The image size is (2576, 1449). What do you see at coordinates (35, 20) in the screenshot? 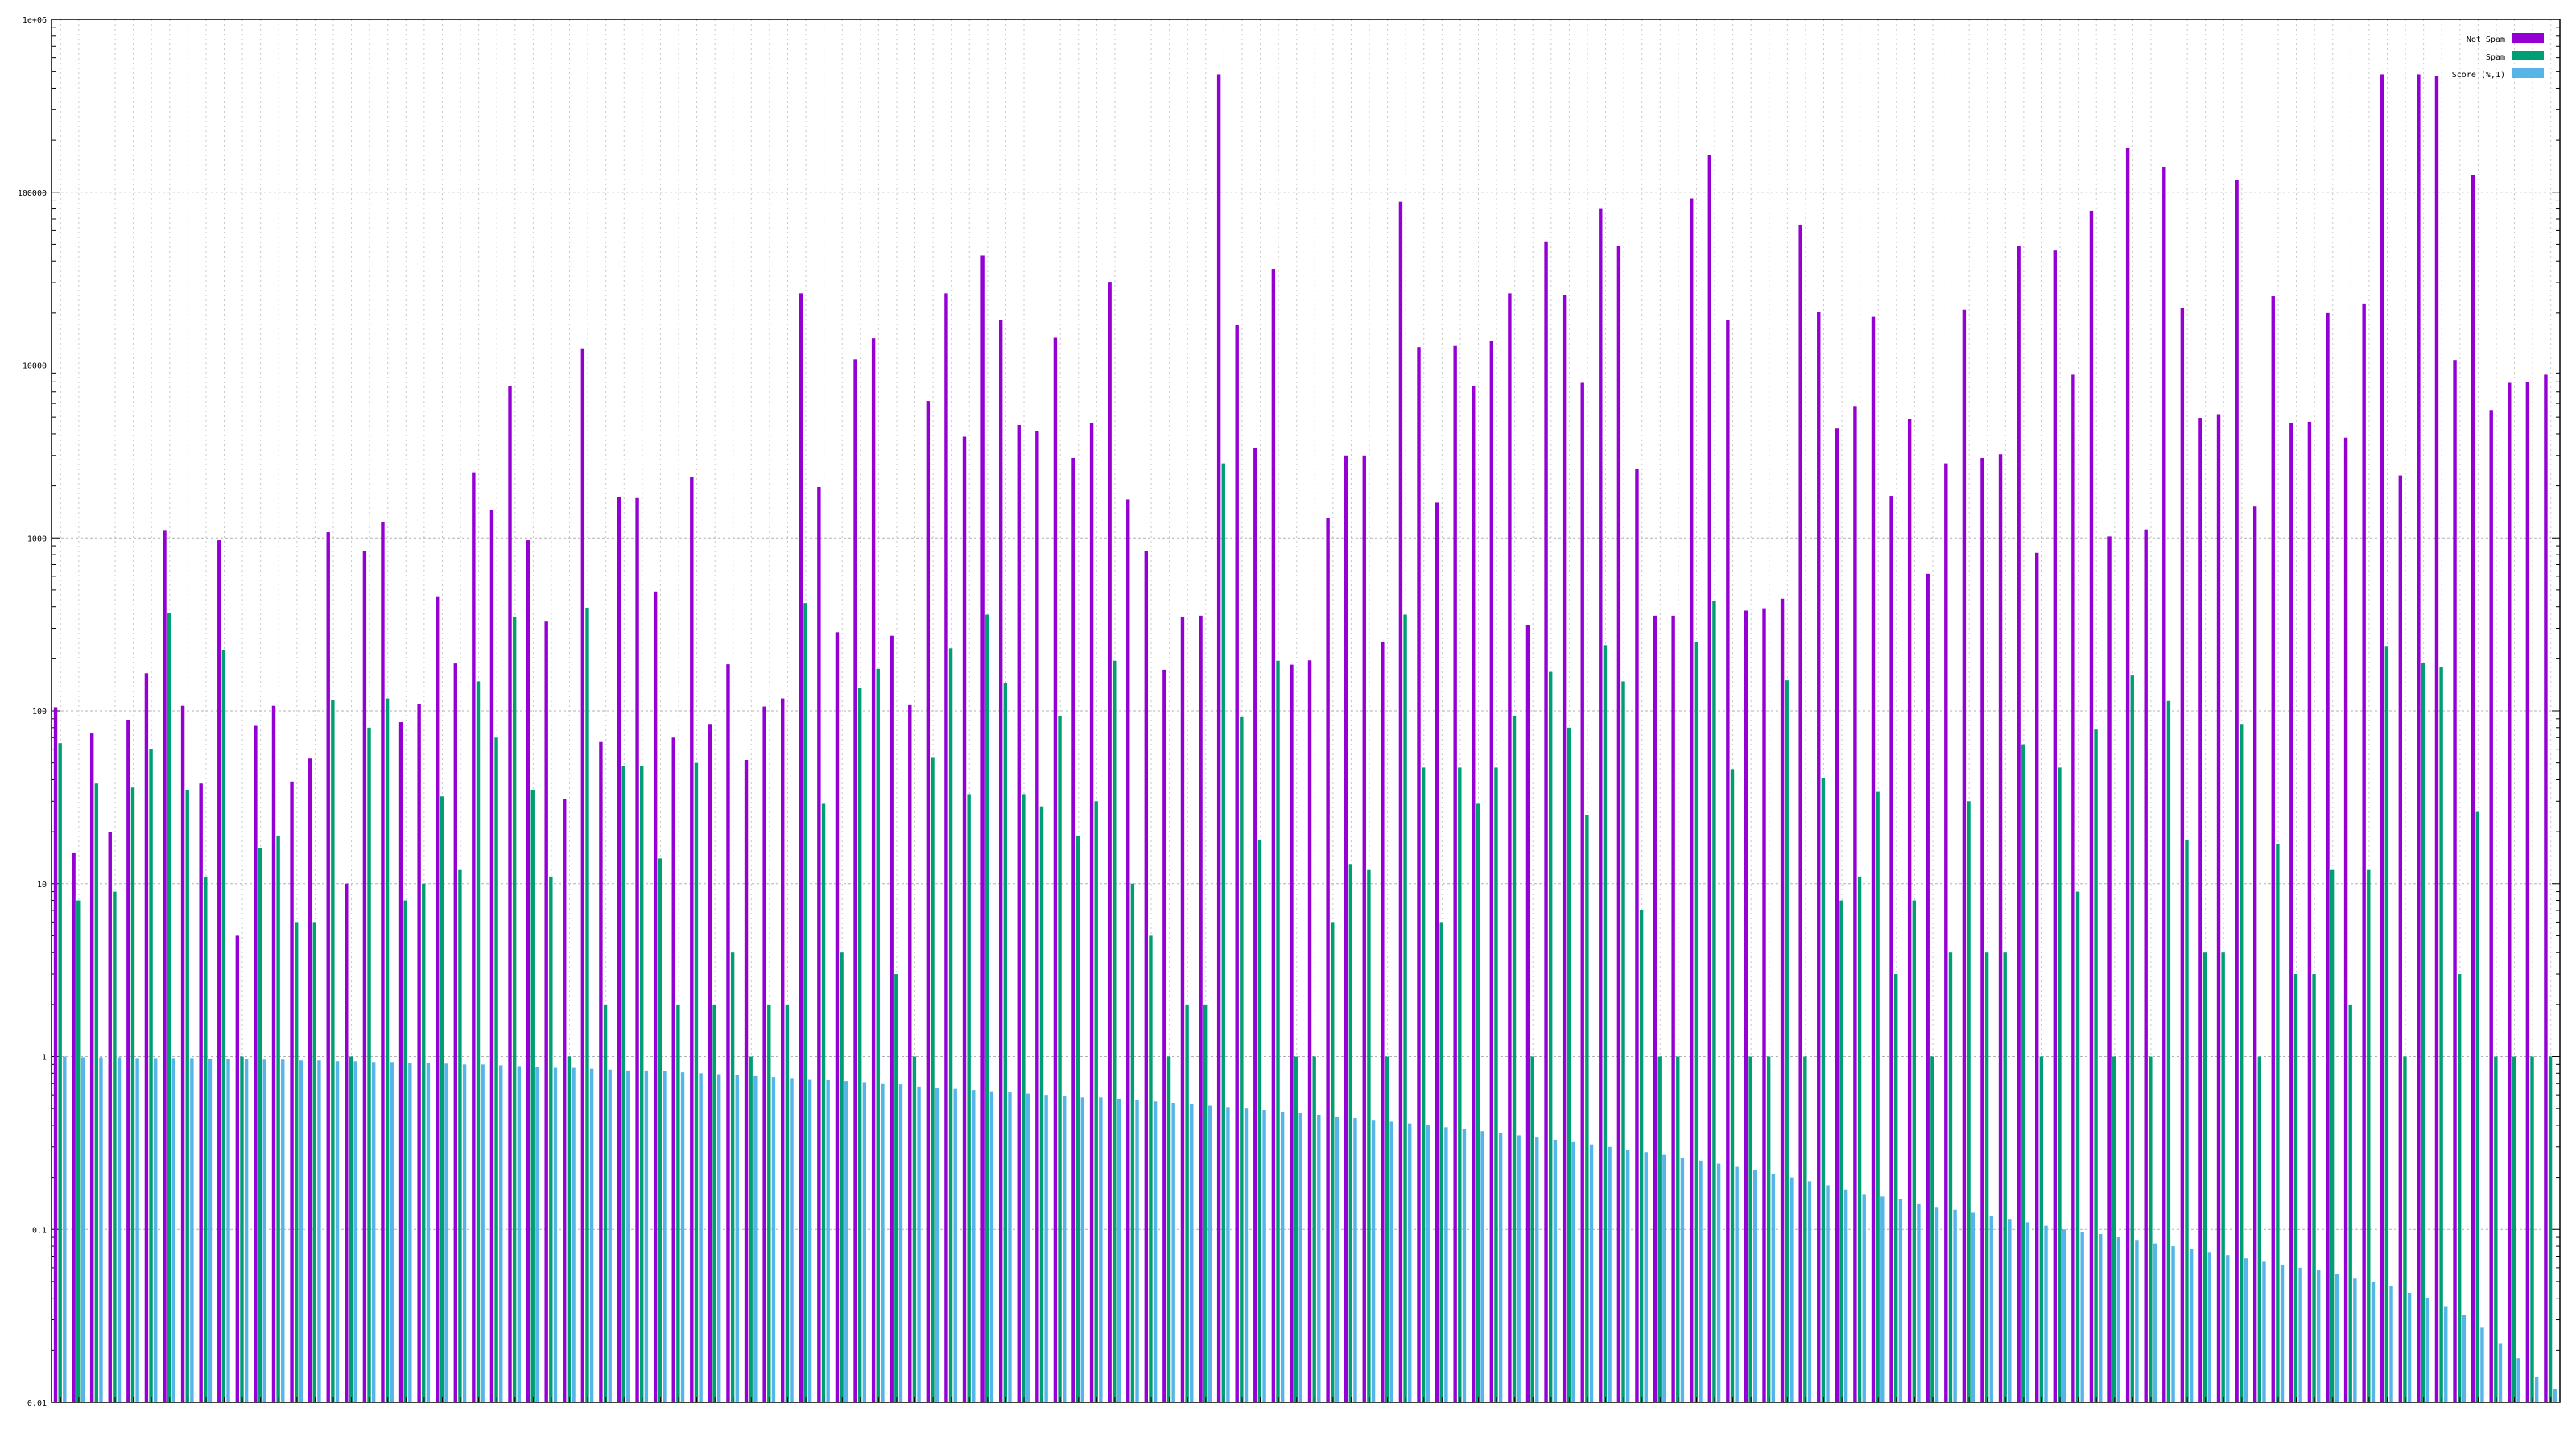
I see `y-tick-label: 1e+06` at bounding box center [35, 20].